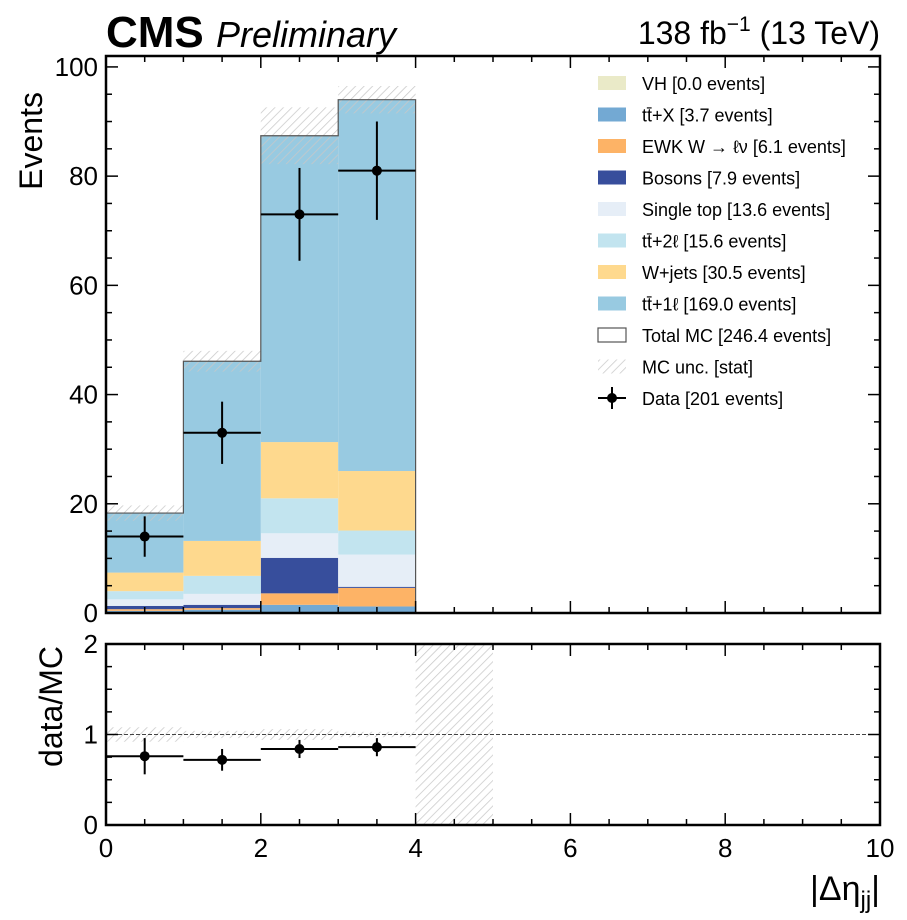 The height and width of the screenshot is (920, 907). What do you see at coordinates (744, 147) in the screenshot?
I see `legend-label-2: EWK W → ℓν [6.1 events]` at bounding box center [744, 147].